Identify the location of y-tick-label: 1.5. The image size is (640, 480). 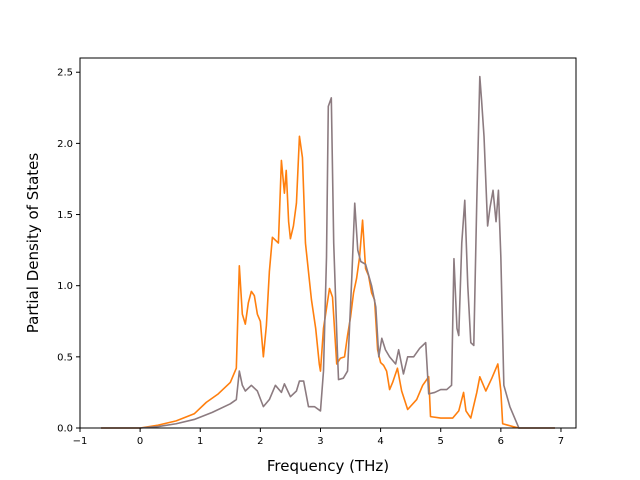
(65, 215).